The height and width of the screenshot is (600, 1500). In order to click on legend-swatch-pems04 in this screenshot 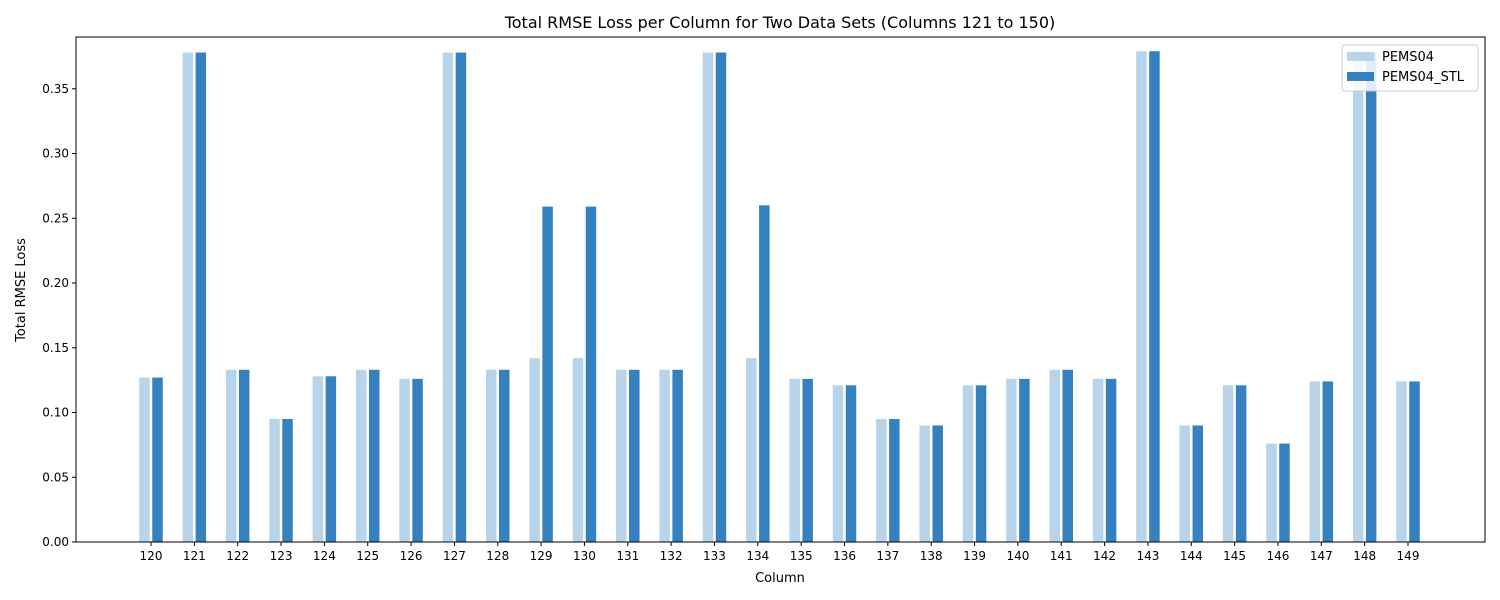, I will do `click(1360, 56)`.